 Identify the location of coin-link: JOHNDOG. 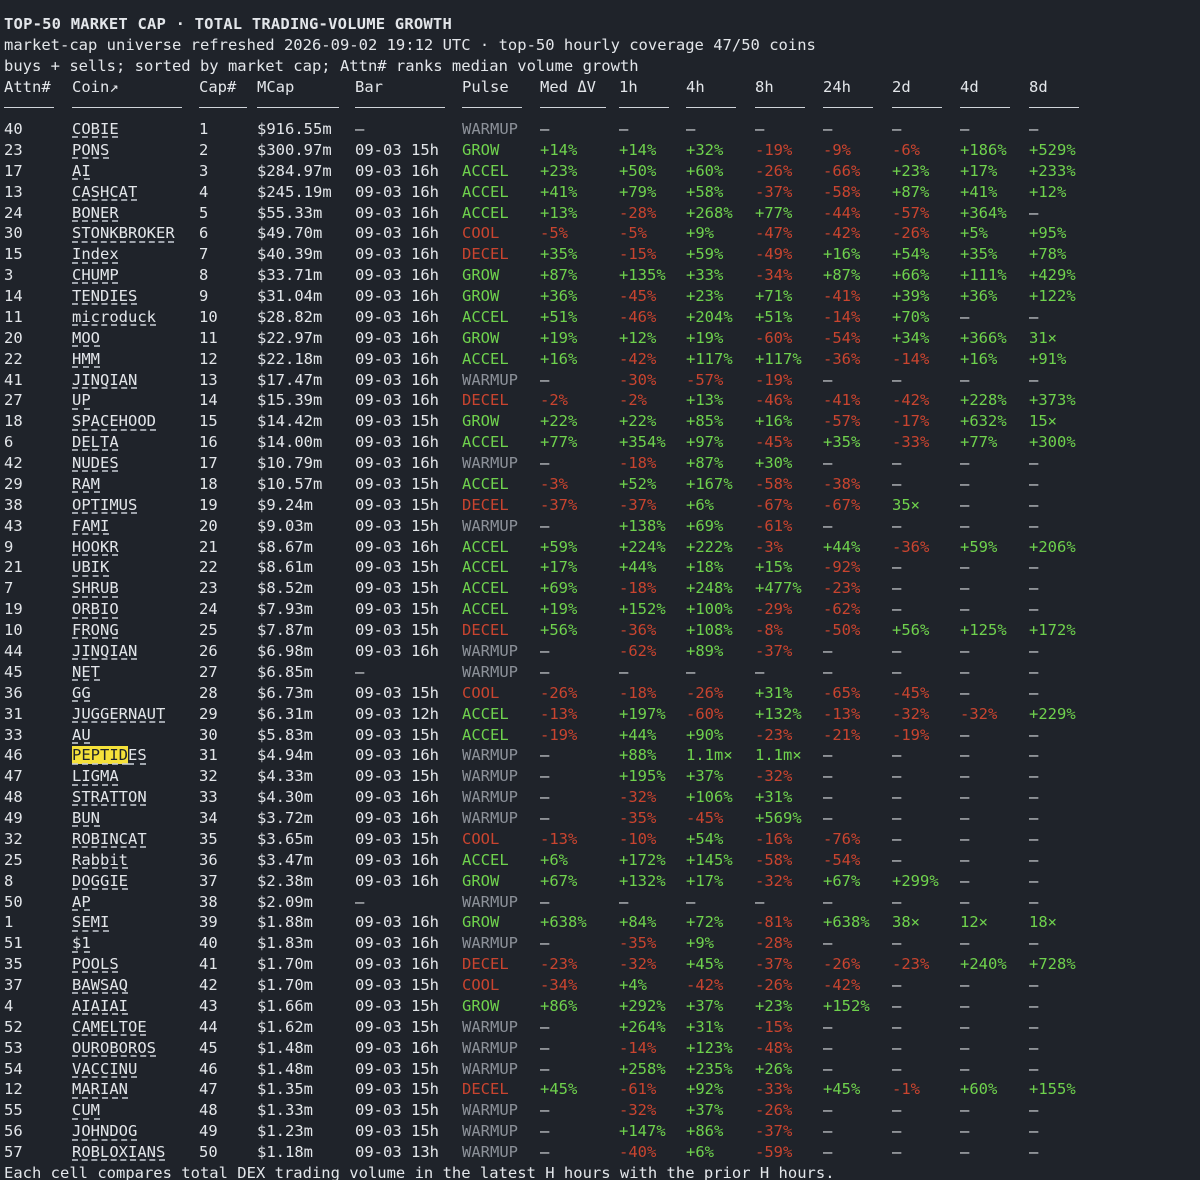
(105, 1131).